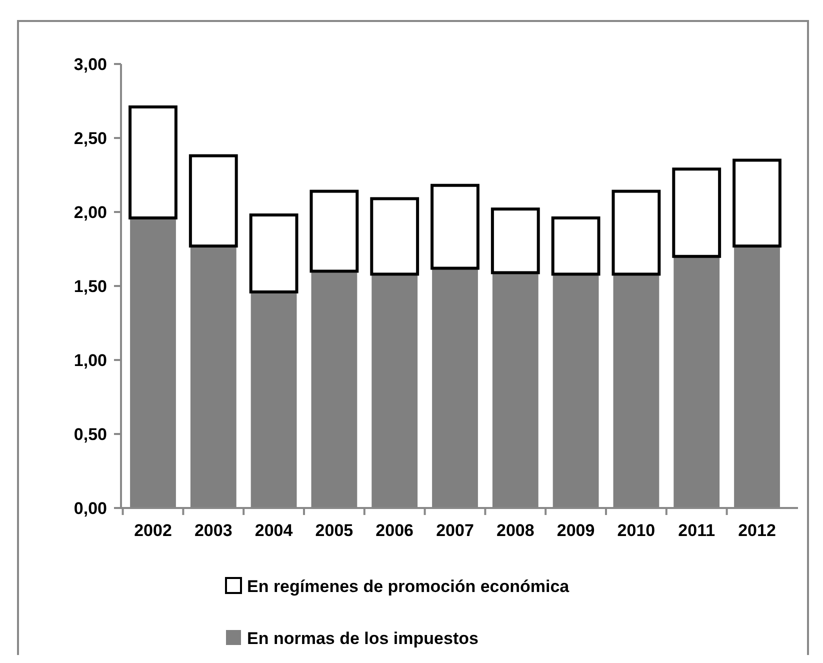 Image resolution: width=823 pixels, height=663 pixels. Describe the element at coordinates (90, 138) in the screenshot. I see `y-tick-label: 2,50` at that location.